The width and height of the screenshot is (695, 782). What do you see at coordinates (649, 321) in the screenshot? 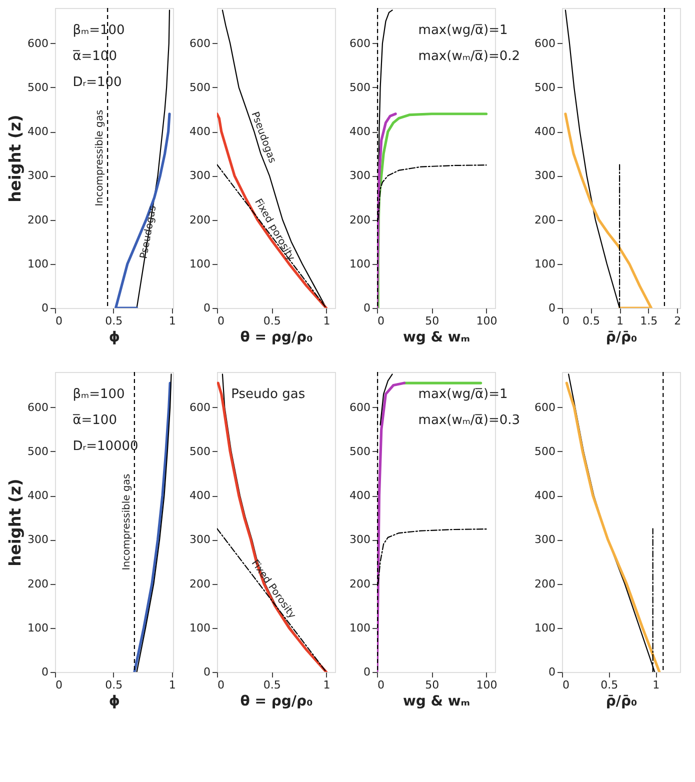
I see `x-tick-label: 1.5` at bounding box center [649, 321].